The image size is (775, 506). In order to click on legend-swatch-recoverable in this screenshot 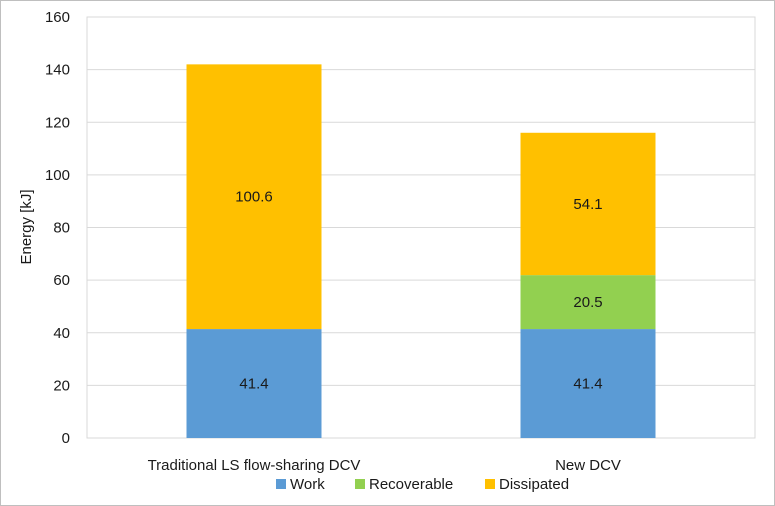, I will do `click(360, 484)`.